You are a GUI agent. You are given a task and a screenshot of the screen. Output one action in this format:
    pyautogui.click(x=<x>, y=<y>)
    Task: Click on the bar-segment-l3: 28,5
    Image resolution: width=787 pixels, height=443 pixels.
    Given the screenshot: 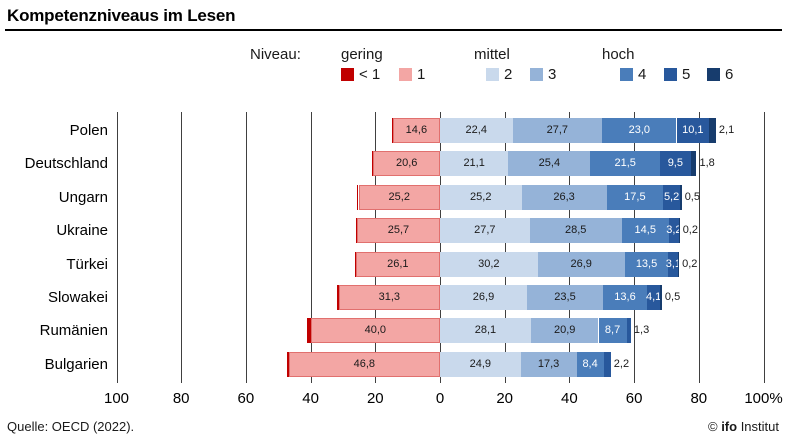 What is the action you would take?
    pyautogui.click(x=575, y=231)
    